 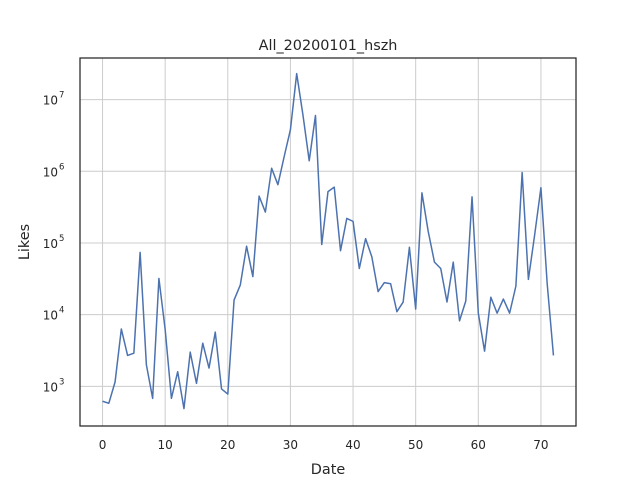 What do you see at coordinates (165, 445) in the screenshot?
I see `x-tick-label: 10` at bounding box center [165, 445].